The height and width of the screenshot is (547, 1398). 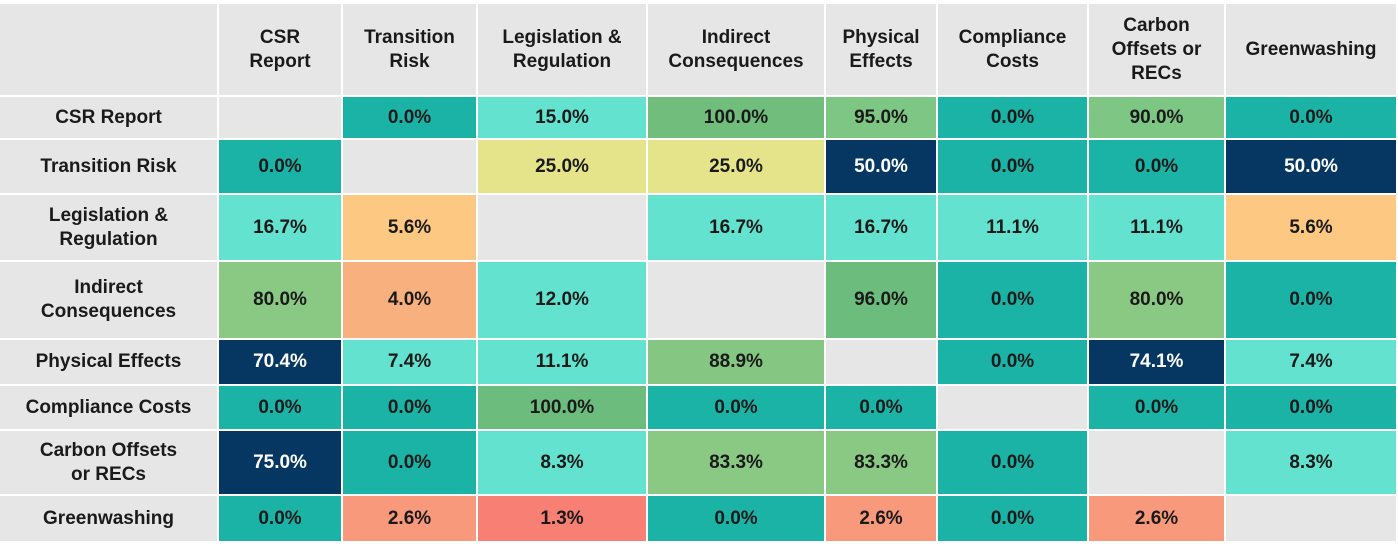 What do you see at coordinates (562, 117) in the screenshot?
I see `heatmap-cell: 15.0%` at bounding box center [562, 117].